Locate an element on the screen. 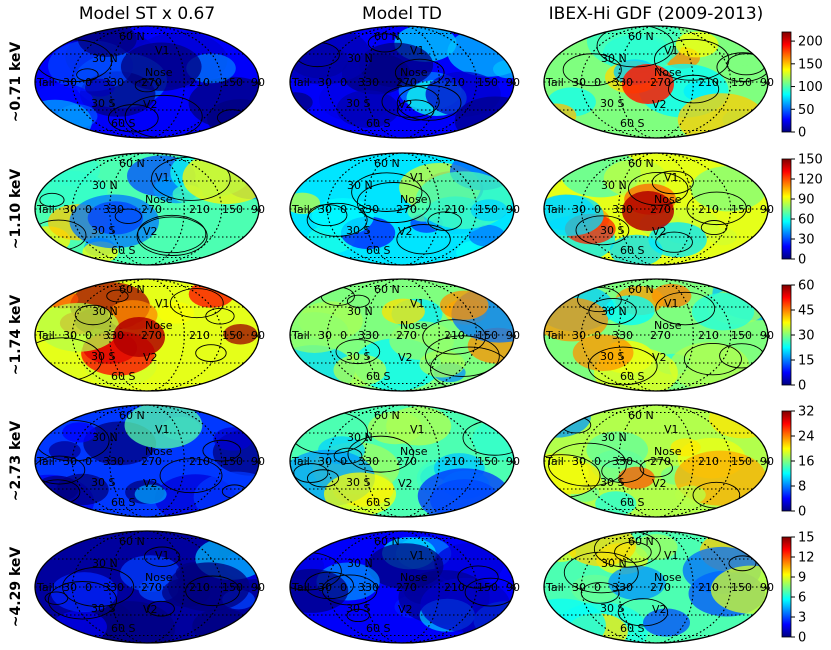 This screenshot has height=650, width=831. colorbar-tick-label: 15 is located at coordinates (806, 538).